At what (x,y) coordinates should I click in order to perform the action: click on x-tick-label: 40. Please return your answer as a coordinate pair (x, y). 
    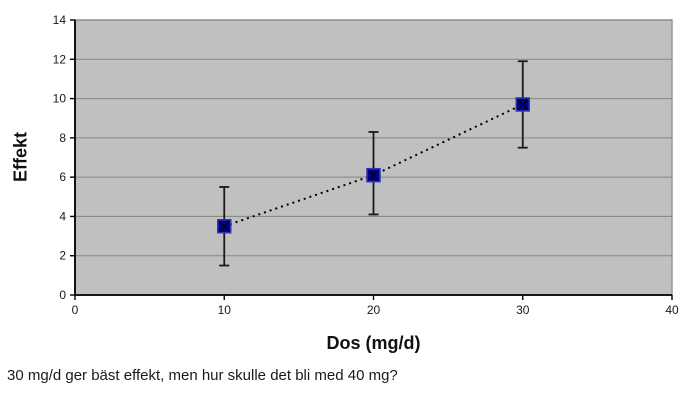
    Looking at the image, I should click on (672, 310).